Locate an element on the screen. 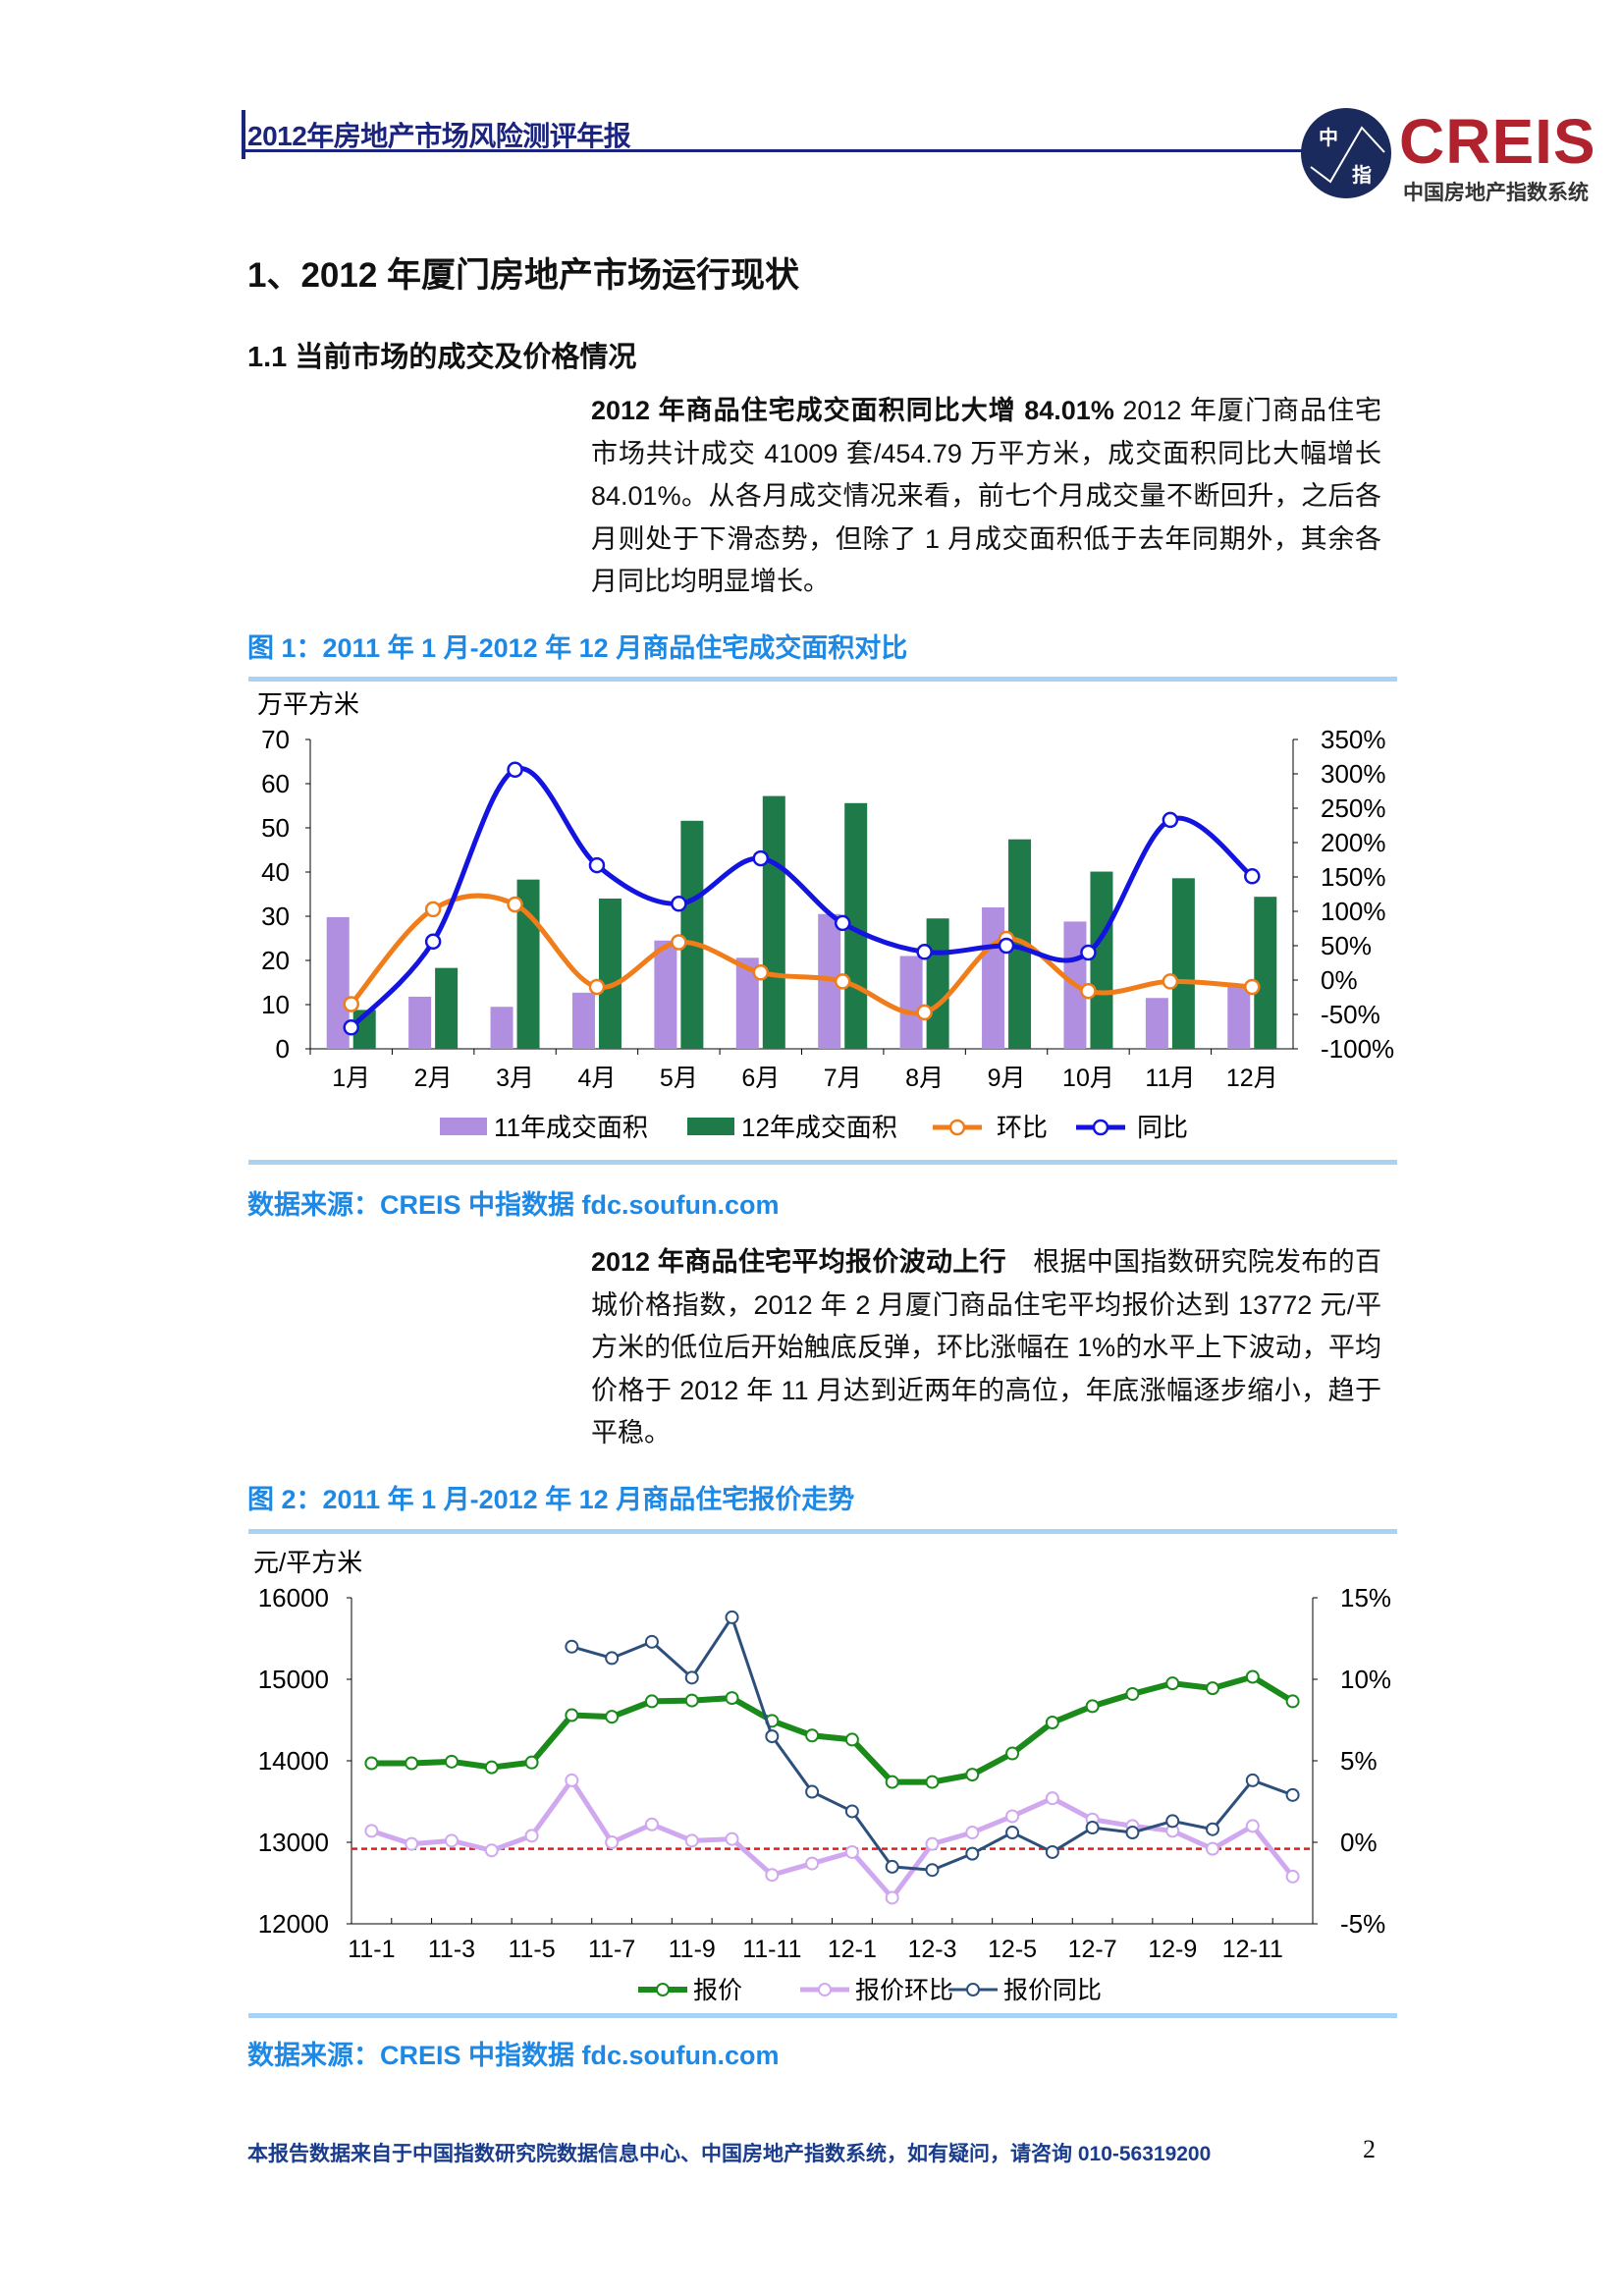 The image size is (1622, 2296). y-tick-label: 14000 is located at coordinates (293, 1761).